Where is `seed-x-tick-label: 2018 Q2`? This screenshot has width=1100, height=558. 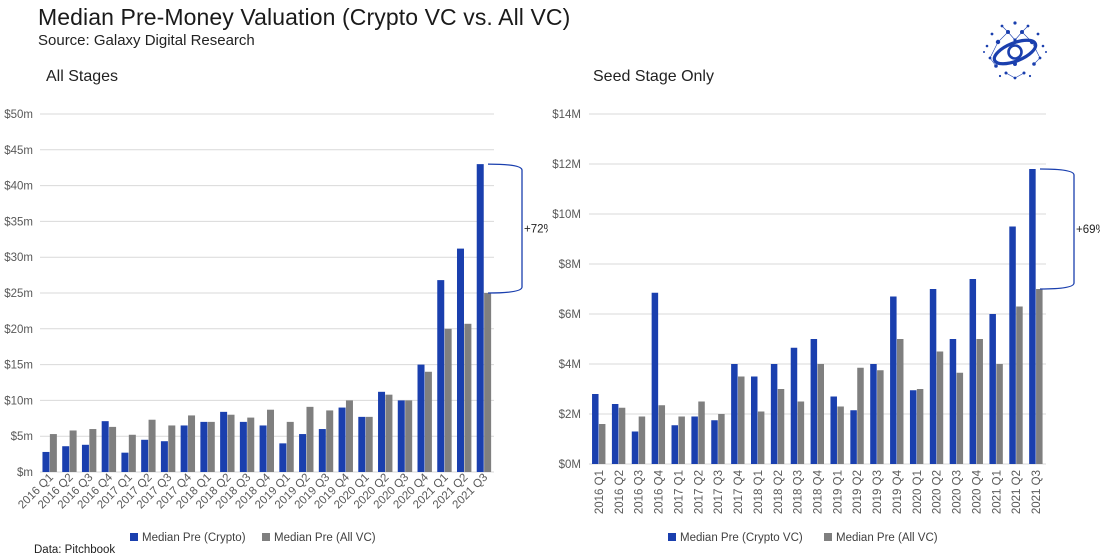
seed-x-tick-label: 2018 Q2 is located at coordinates (779, 492).